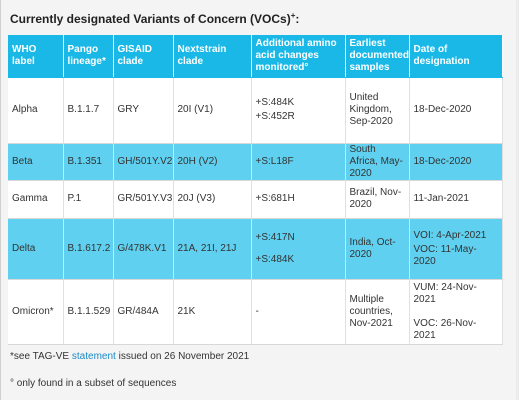  I want to click on cell-changes: +S:417N +S:484K, so click(298, 249).